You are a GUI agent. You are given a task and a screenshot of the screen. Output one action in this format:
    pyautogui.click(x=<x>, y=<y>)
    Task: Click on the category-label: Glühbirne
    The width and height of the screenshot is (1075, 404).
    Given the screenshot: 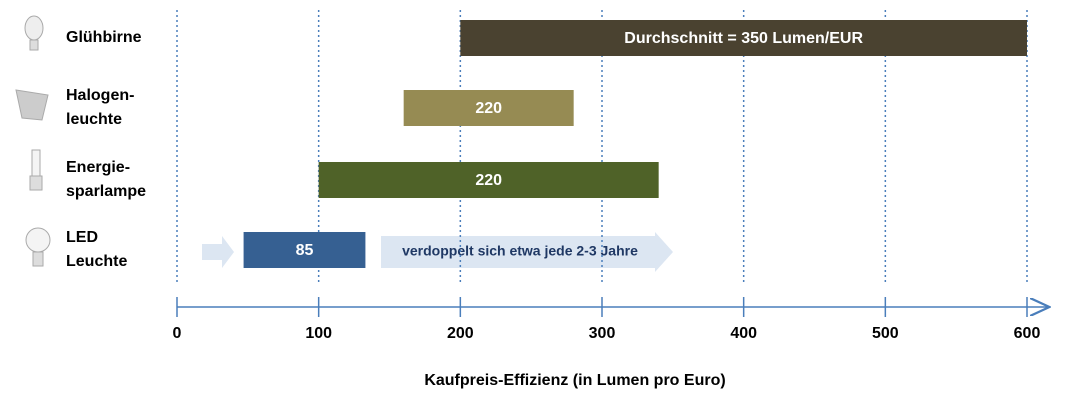 What is the action you would take?
    pyautogui.click(x=104, y=37)
    